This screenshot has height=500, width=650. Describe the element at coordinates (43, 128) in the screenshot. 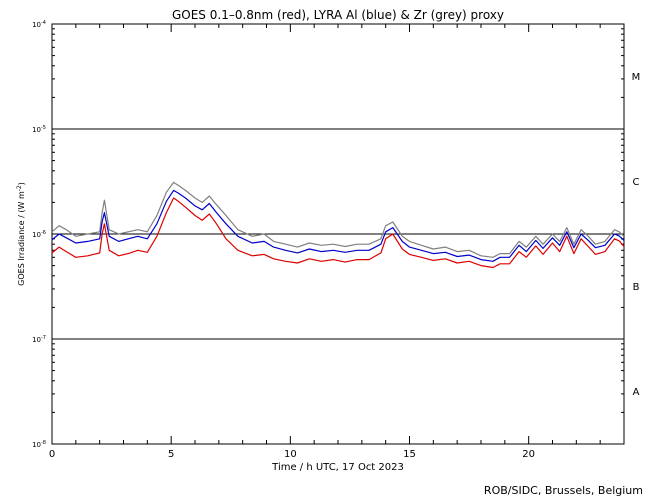

I see `y-tick-exponent: -5` at that location.